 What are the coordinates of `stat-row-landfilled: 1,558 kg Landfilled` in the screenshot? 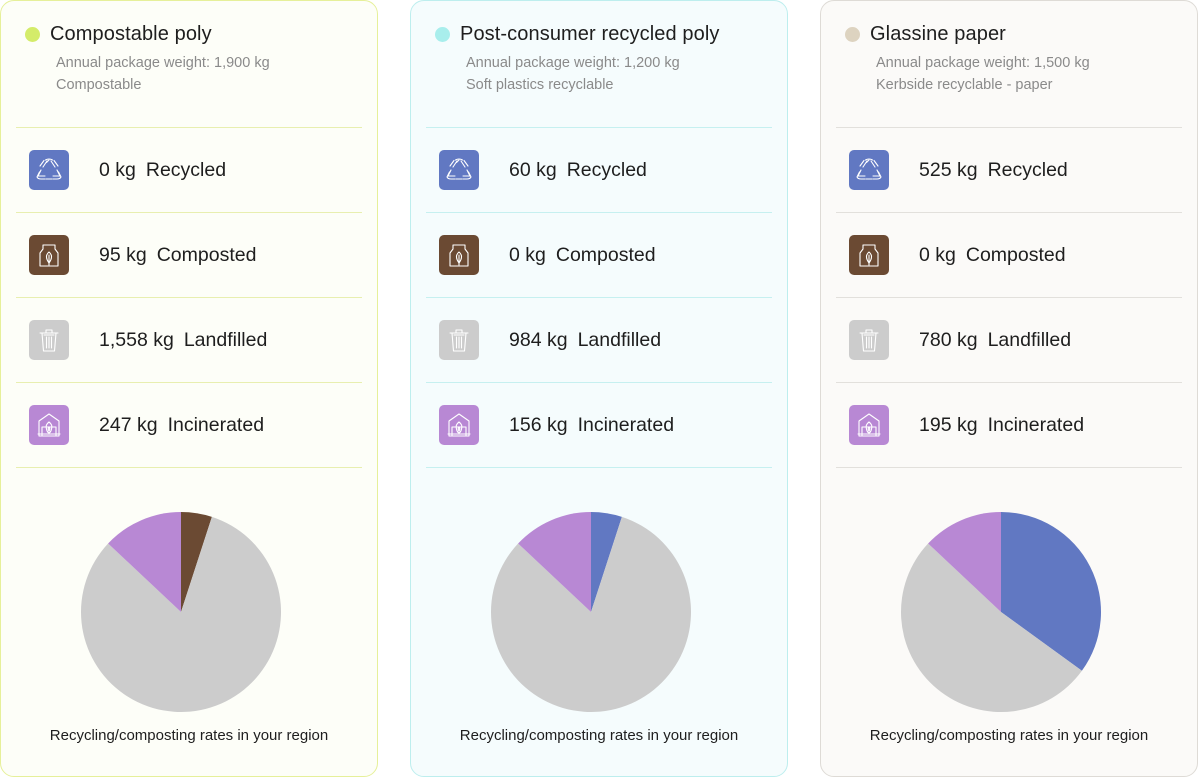 It's located at (148, 340).